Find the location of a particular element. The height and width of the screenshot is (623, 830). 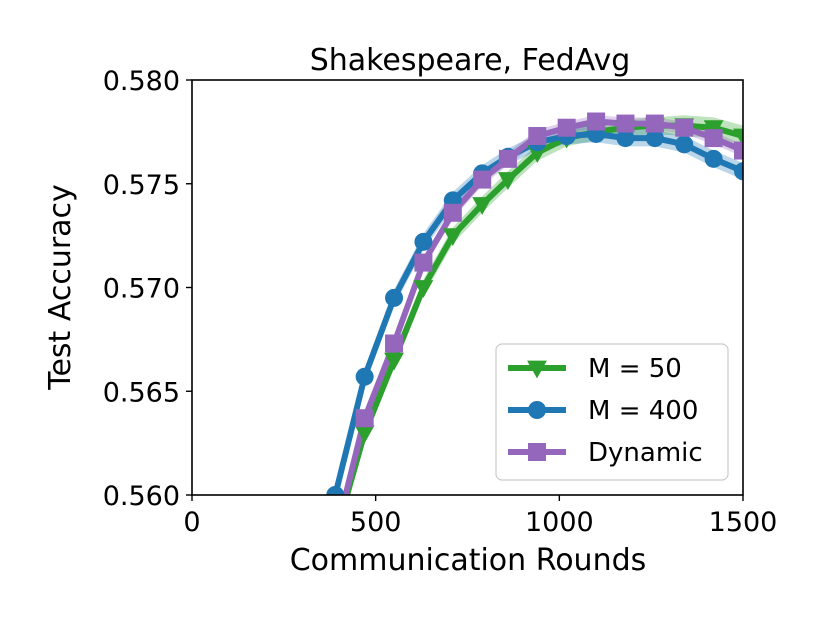

y-tick-label: 0.560 is located at coordinates (141, 496).